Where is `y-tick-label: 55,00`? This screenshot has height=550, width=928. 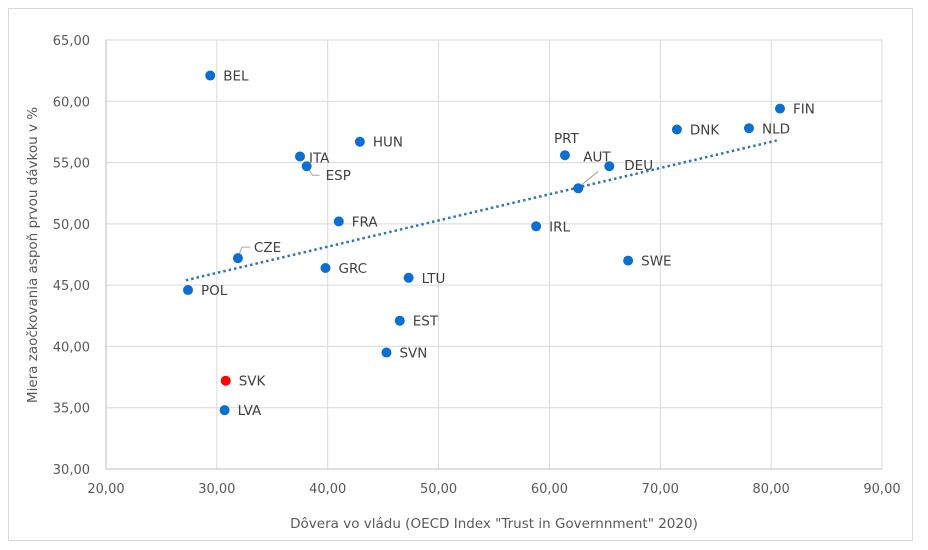 y-tick-label: 55,00 is located at coordinates (71, 164).